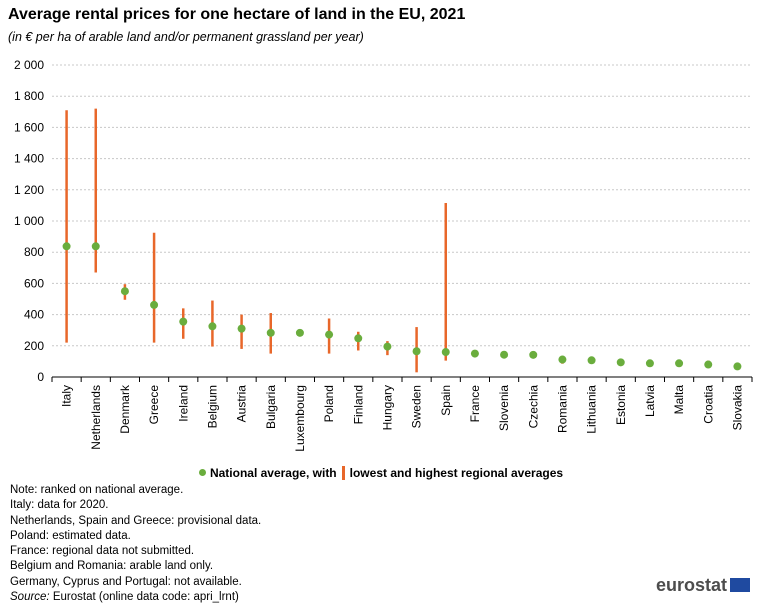  I want to click on x-tick-label: Slovenia, so click(504, 408).